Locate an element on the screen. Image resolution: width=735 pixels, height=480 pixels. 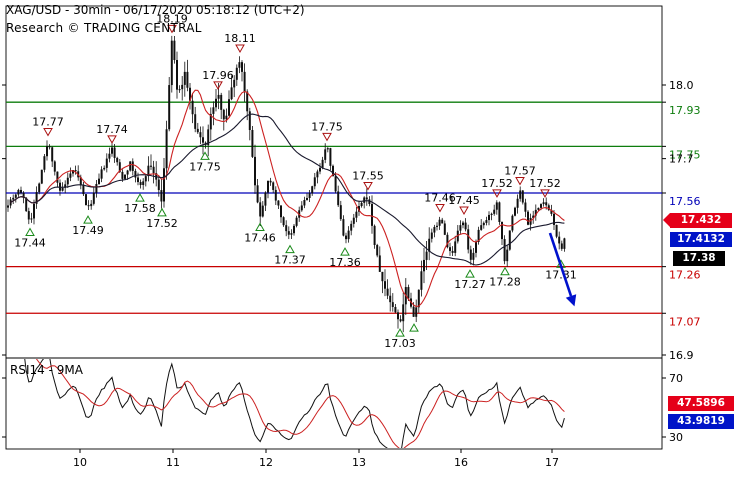
pivot-high-label: 17.96 is located at coordinates (218, 75).